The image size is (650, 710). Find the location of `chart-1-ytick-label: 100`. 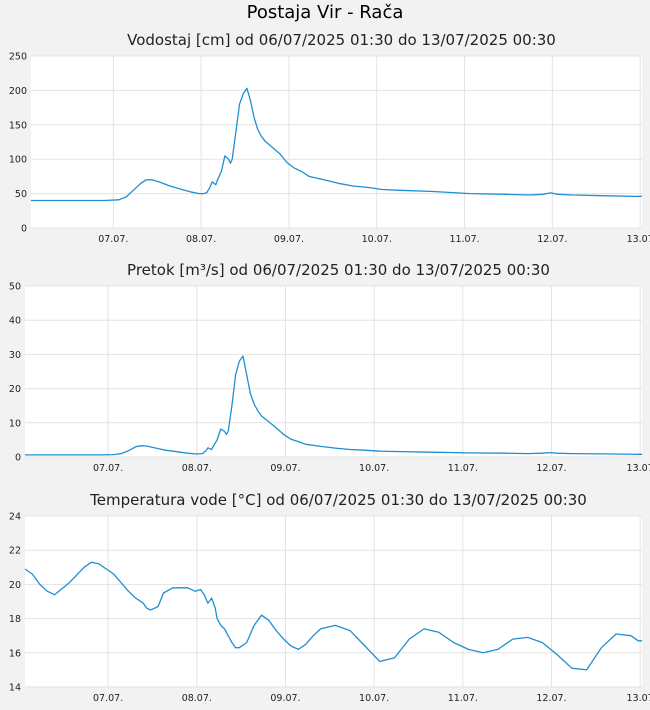

chart-1-ytick-label: 100 is located at coordinates (18, 160).